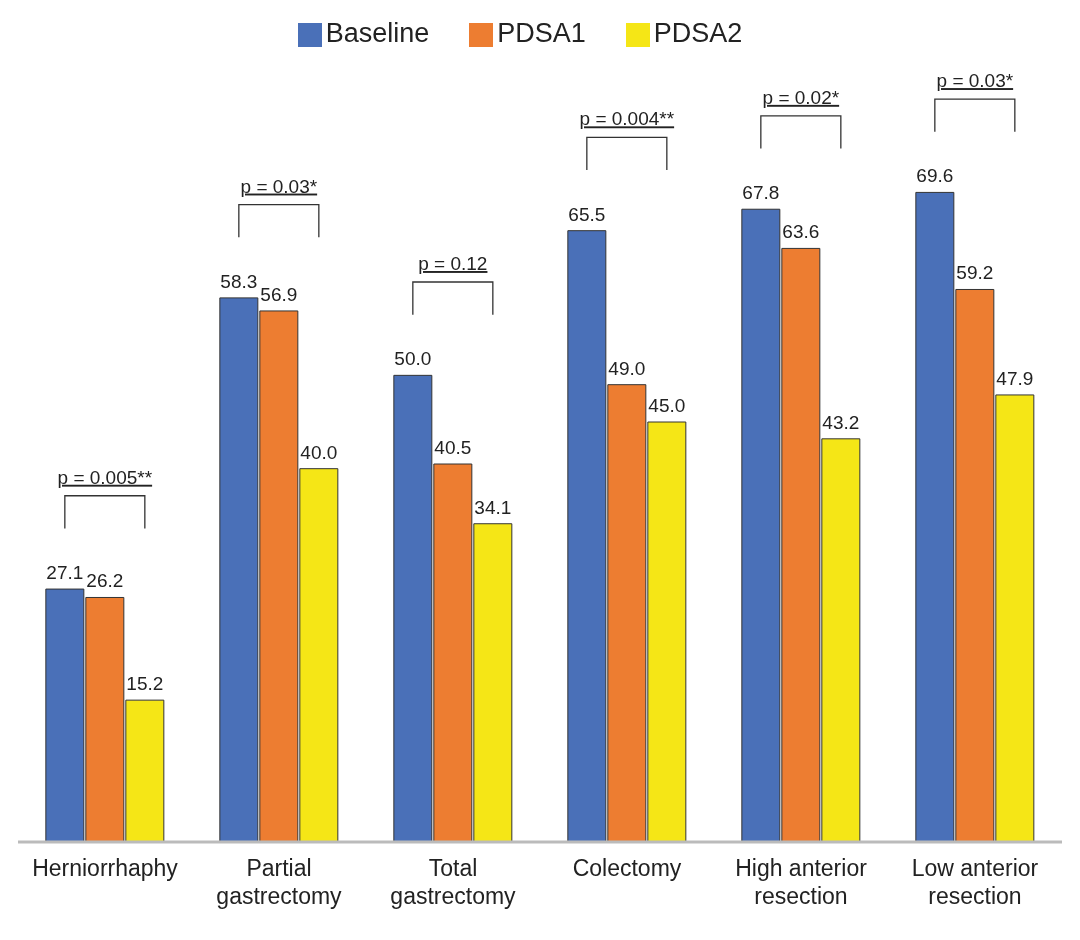  Describe the element at coordinates (698, 33) in the screenshot. I see `legend-label: PDSA2` at that location.